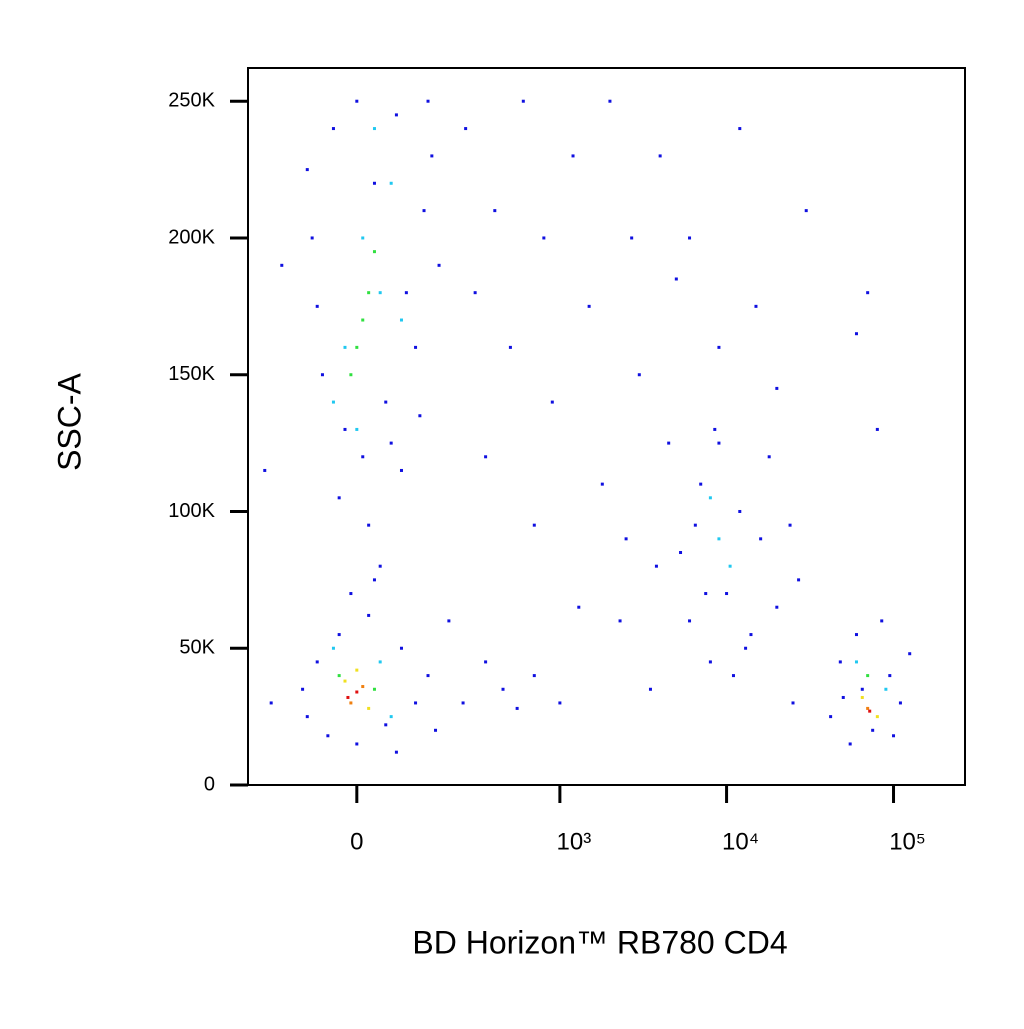  Describe the element at coordinates (191, 100) in the screenshot. I see `y-tick-label: 250K` at that location.